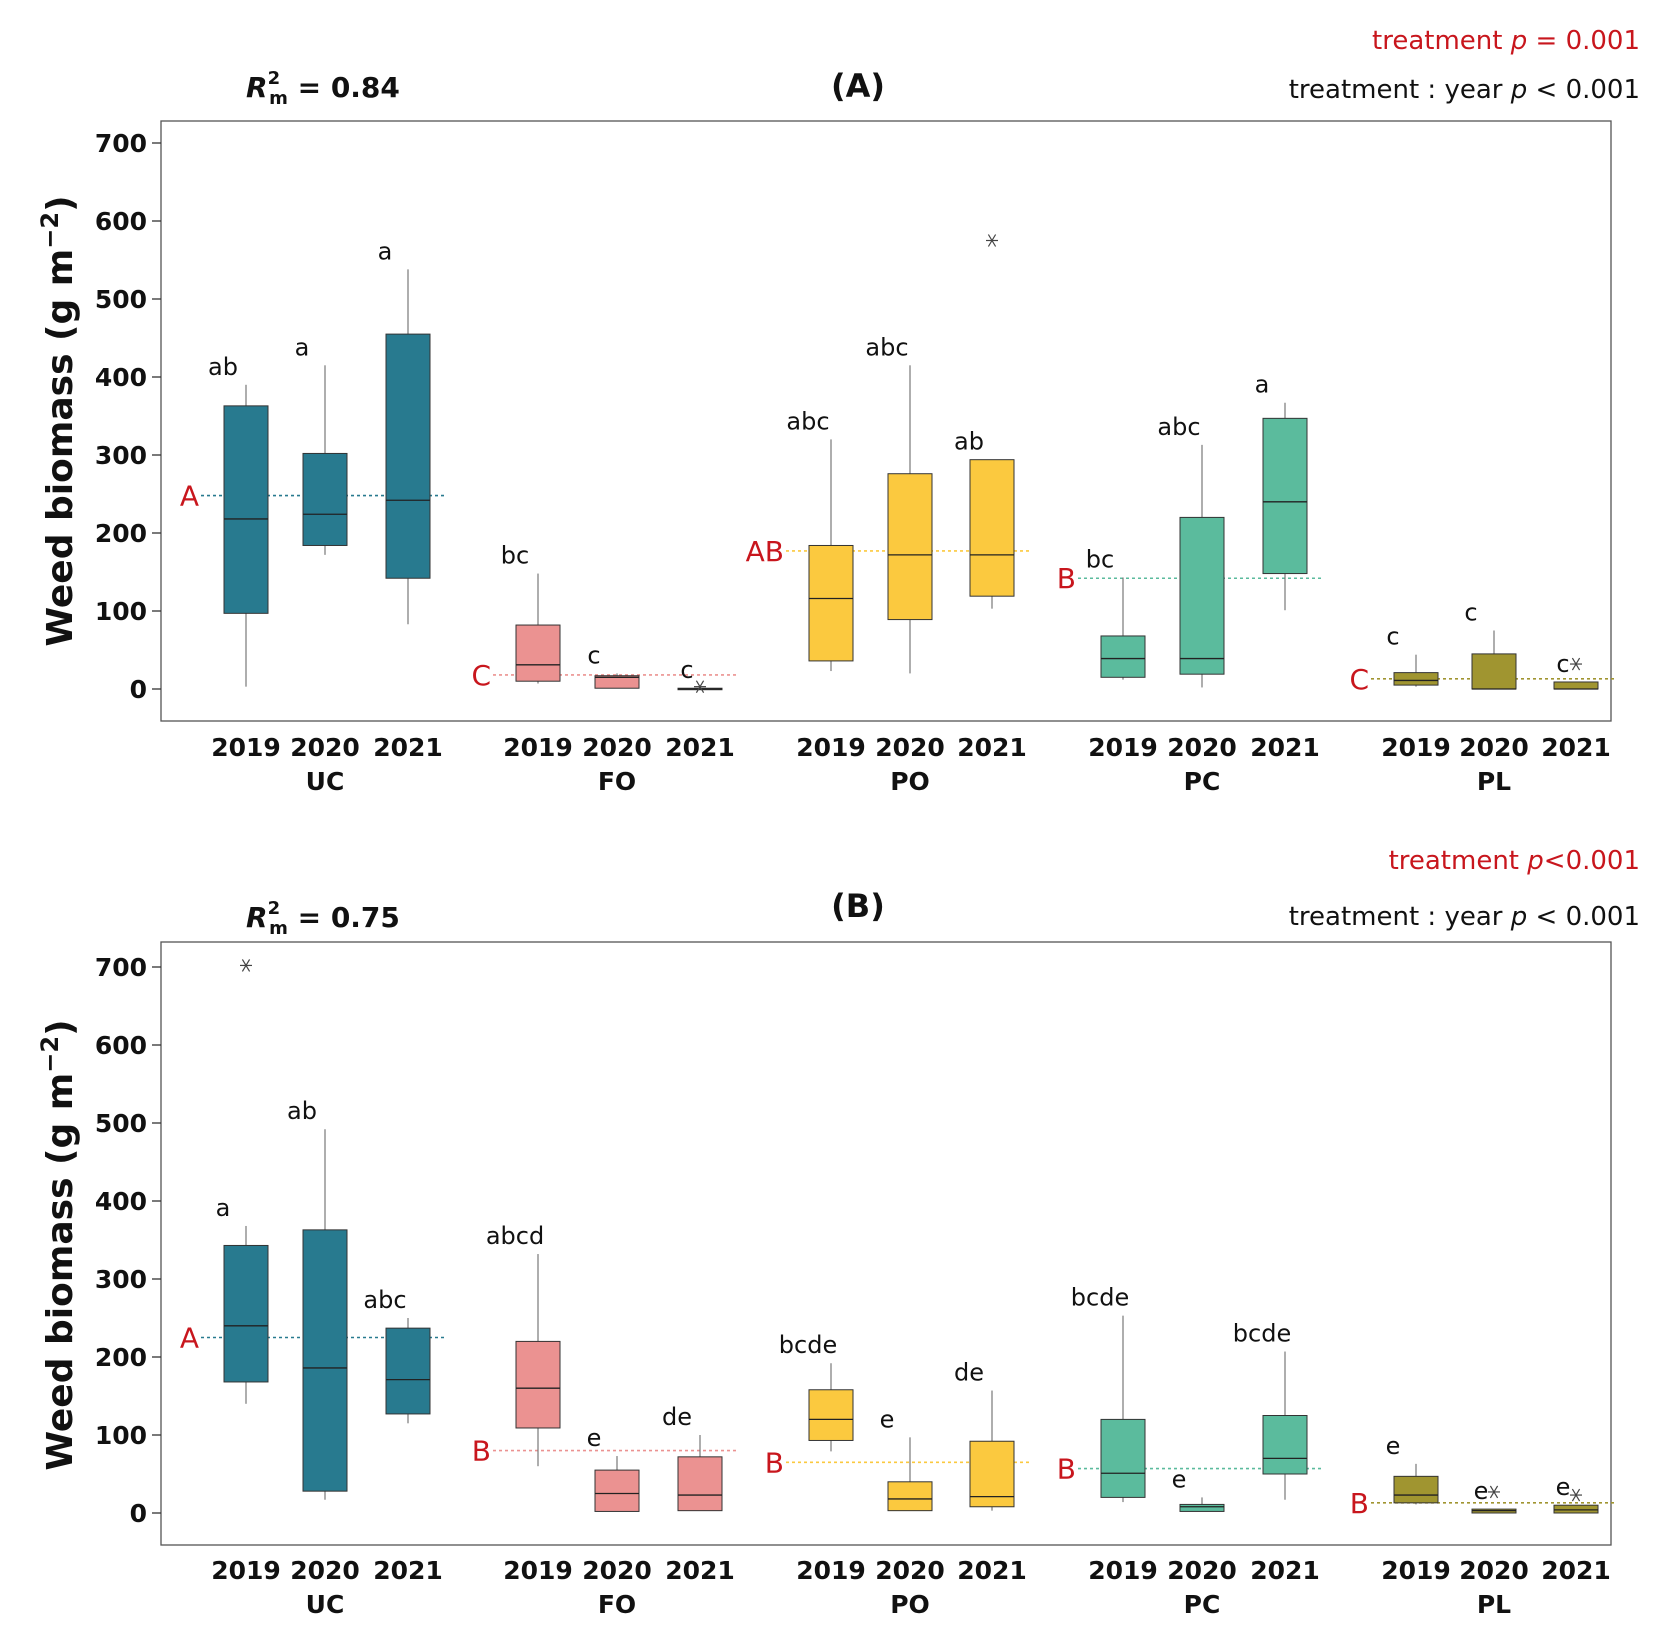 The image size is (1660, 1633). What do you see at coordinates (1196, 587) in the screenshot?
I see `box-pc-2020: abc 2020` at bounding box center [1196, 587].